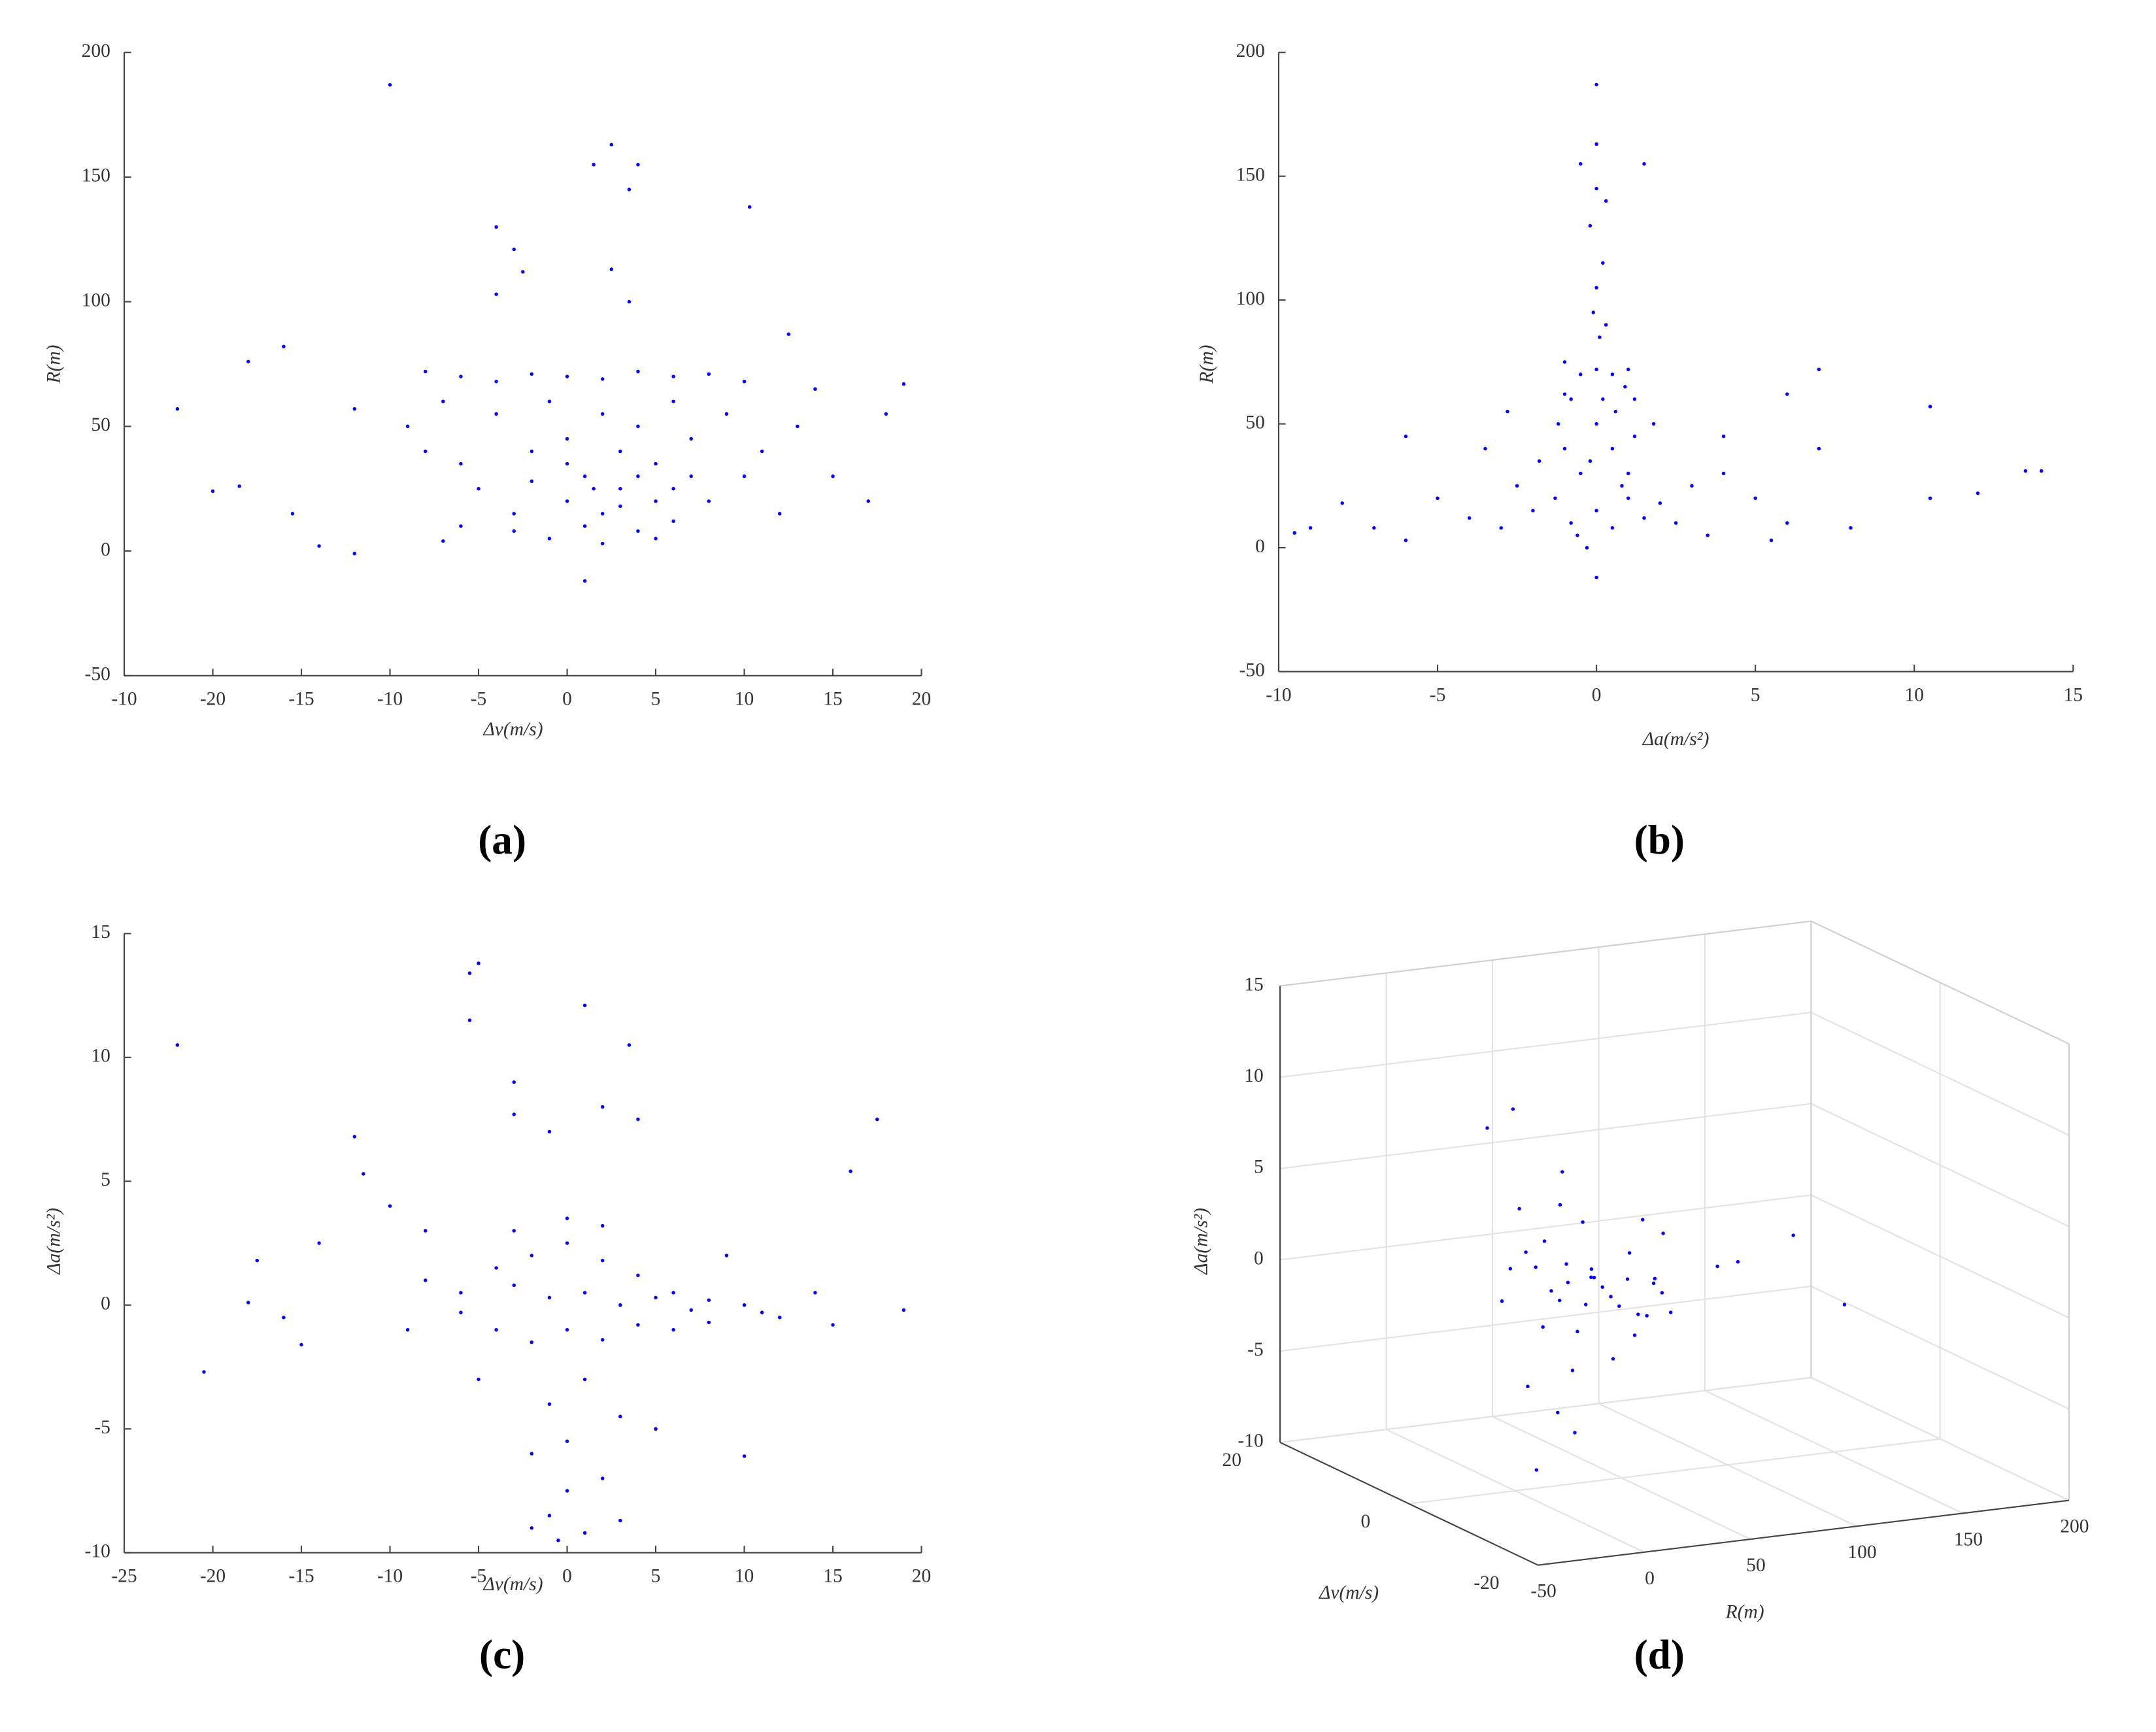  What do you see at coordinates (512, 1584) in the screenshot?
I see `x-axis-label: Δv(m/s)` at bounding box center [512, 1584].